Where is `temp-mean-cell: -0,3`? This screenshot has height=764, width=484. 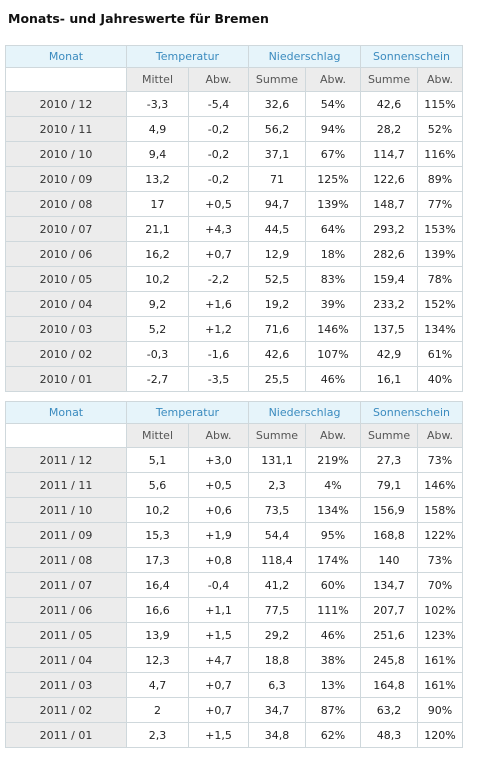
temp-mean-cell: -0,3 is located at coordinates (157, 354).